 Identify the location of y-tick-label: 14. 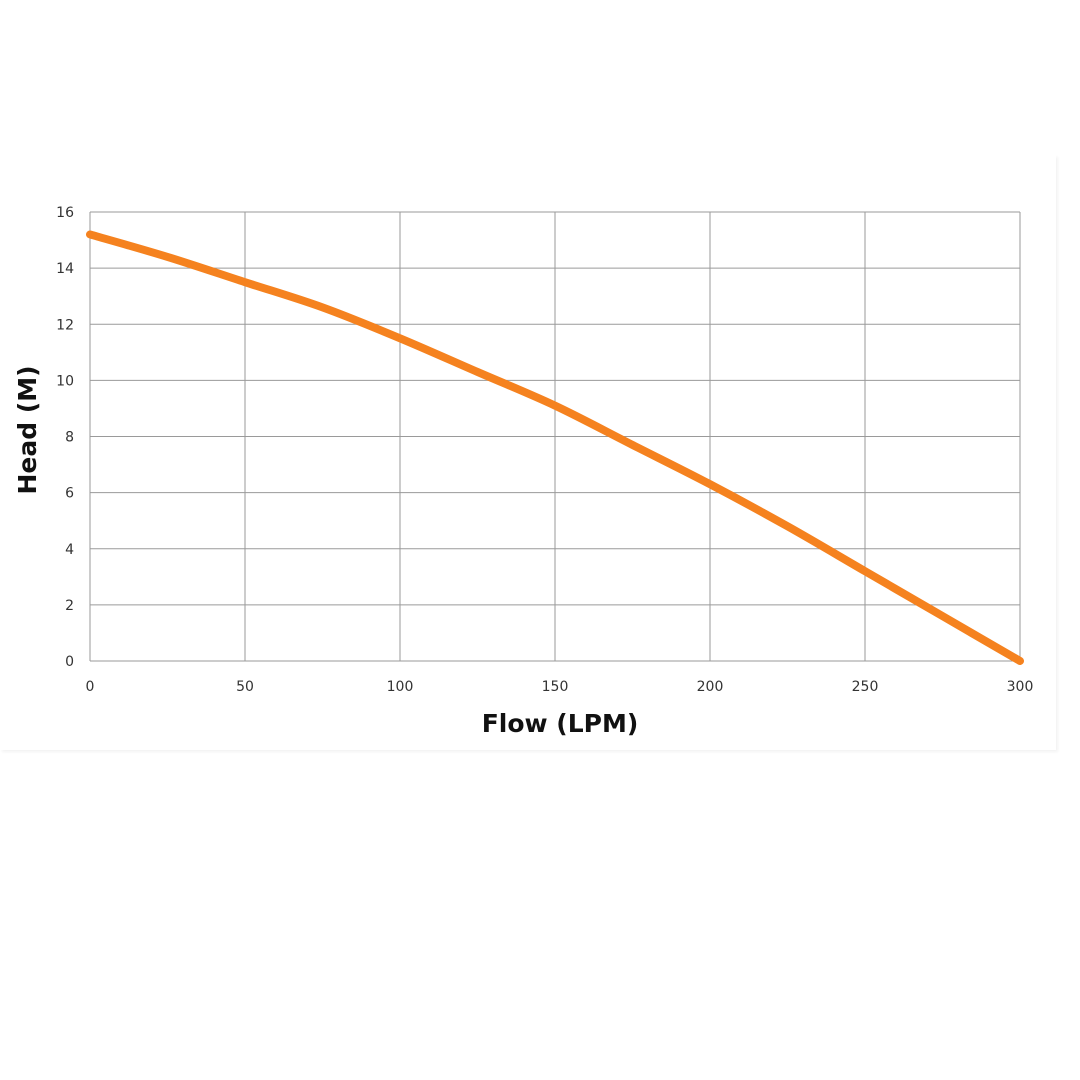
(65, 269).